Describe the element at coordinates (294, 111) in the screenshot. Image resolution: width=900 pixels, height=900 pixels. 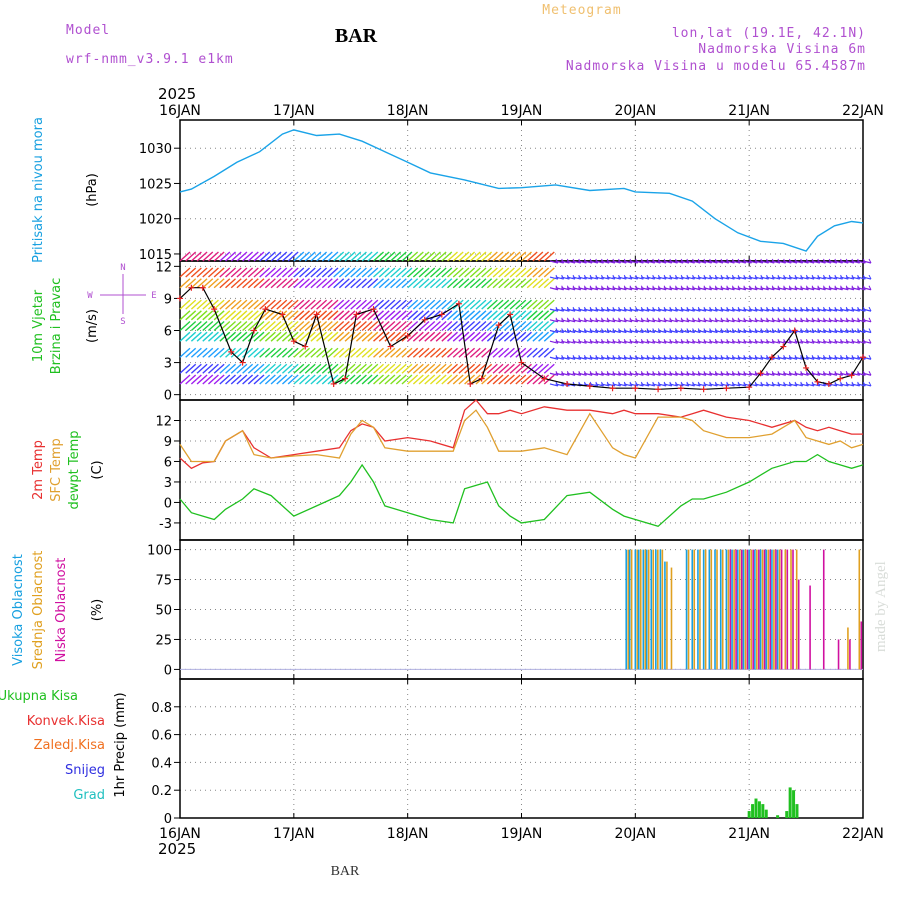
I see `x-tick-label-top: 17JAN` at that location.